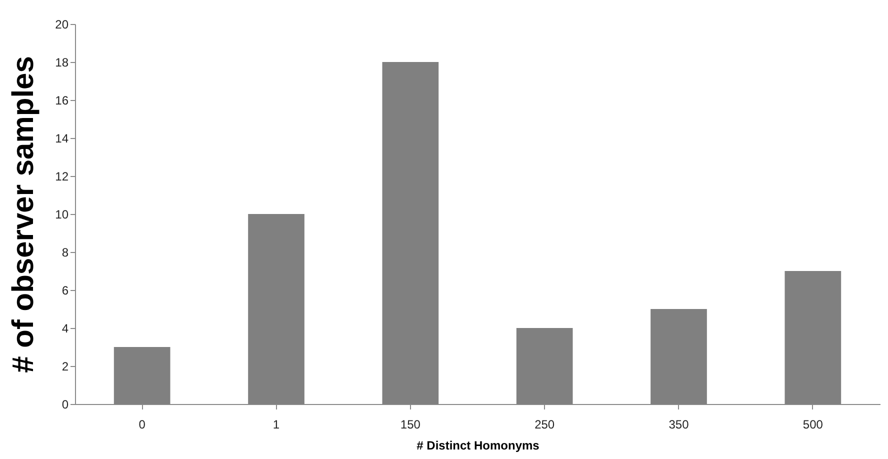  I want to click on x-tick-label: 350, so click(679, 425).